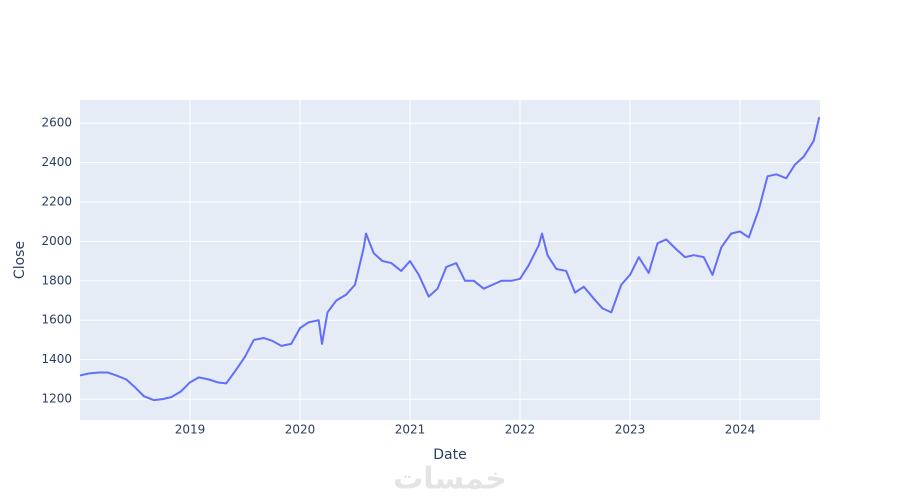  I want to click on x-tick-label: 2020, so click(300, 430).